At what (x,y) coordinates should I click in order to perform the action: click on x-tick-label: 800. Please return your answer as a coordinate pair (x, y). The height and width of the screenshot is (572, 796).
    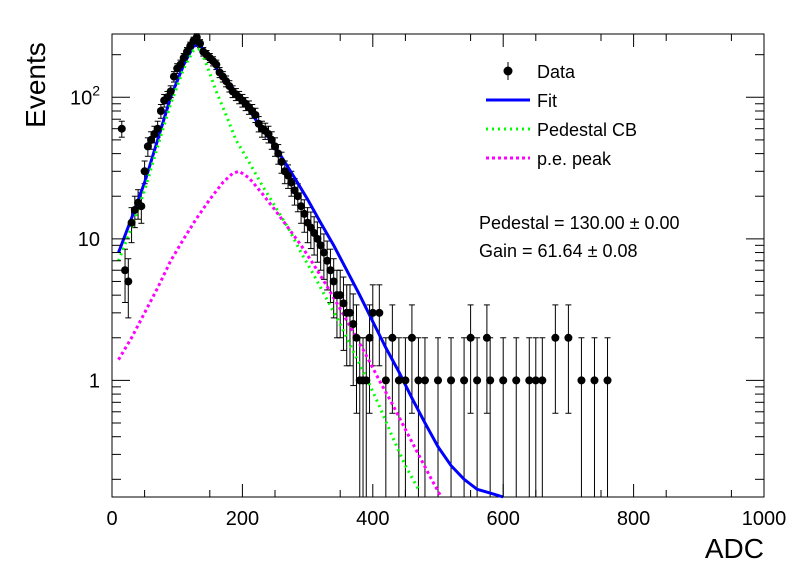
    Looking at the image, I should click on (633, 519).